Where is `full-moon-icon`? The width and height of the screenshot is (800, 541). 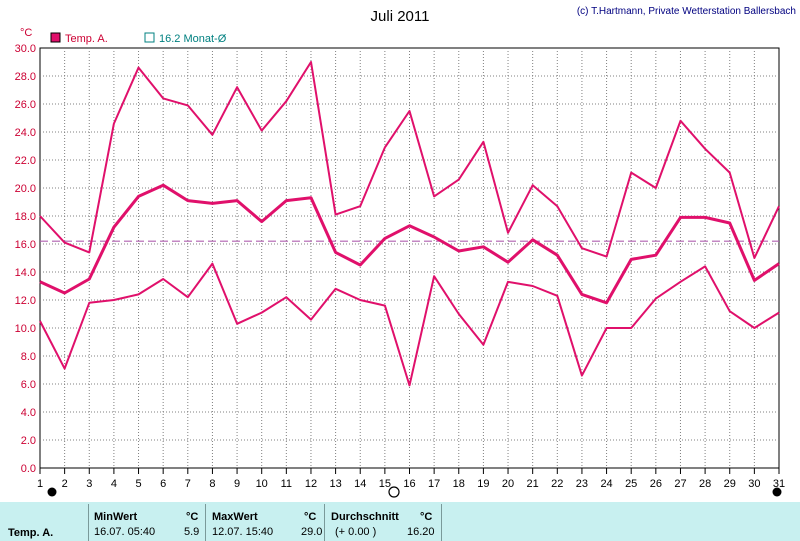
full-moon-icon is located at coordinates (394, 492).